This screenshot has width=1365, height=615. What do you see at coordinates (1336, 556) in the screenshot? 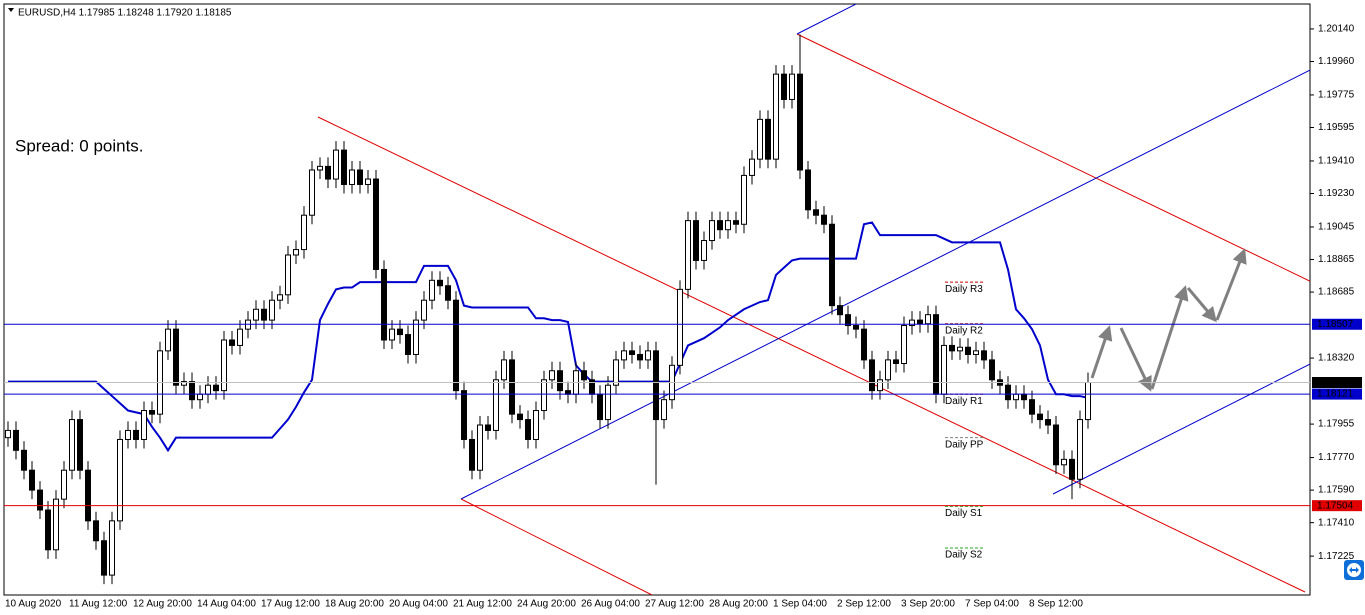
I see `y-tick-label: 1.17225` at bounding box center [1336, 556].